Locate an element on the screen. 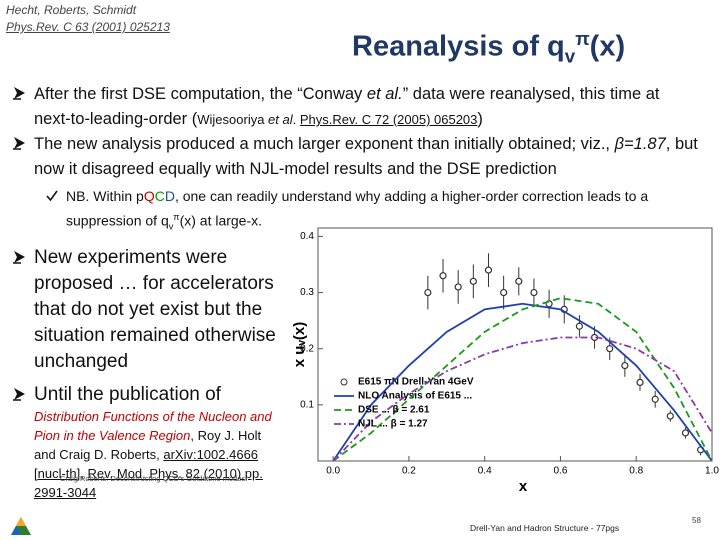  legend-label: E615 πN Drell-Yan 4GeV is located at coordinates (416, 382).